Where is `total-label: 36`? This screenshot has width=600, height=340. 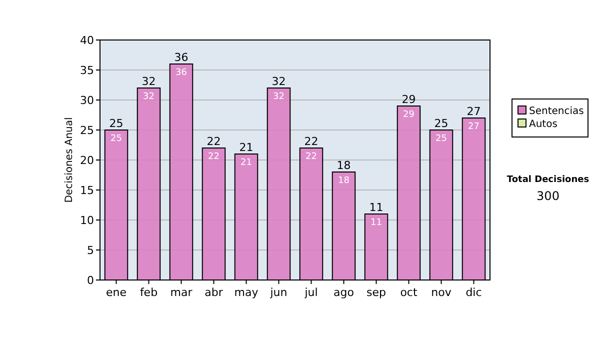 total-label: 36 is located at coordinates (181, 57).